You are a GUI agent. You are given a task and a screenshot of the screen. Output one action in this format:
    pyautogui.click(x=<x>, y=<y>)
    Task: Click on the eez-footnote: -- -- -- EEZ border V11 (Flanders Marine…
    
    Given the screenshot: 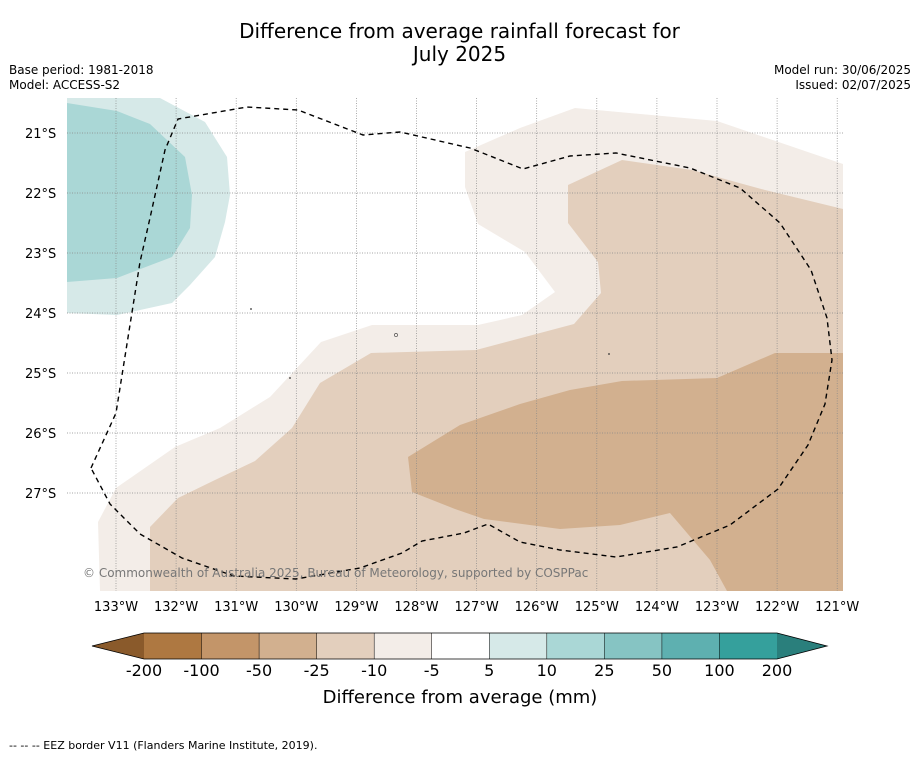 What is the action you would take?
    pyautogui.click(x=163, y=745)
    